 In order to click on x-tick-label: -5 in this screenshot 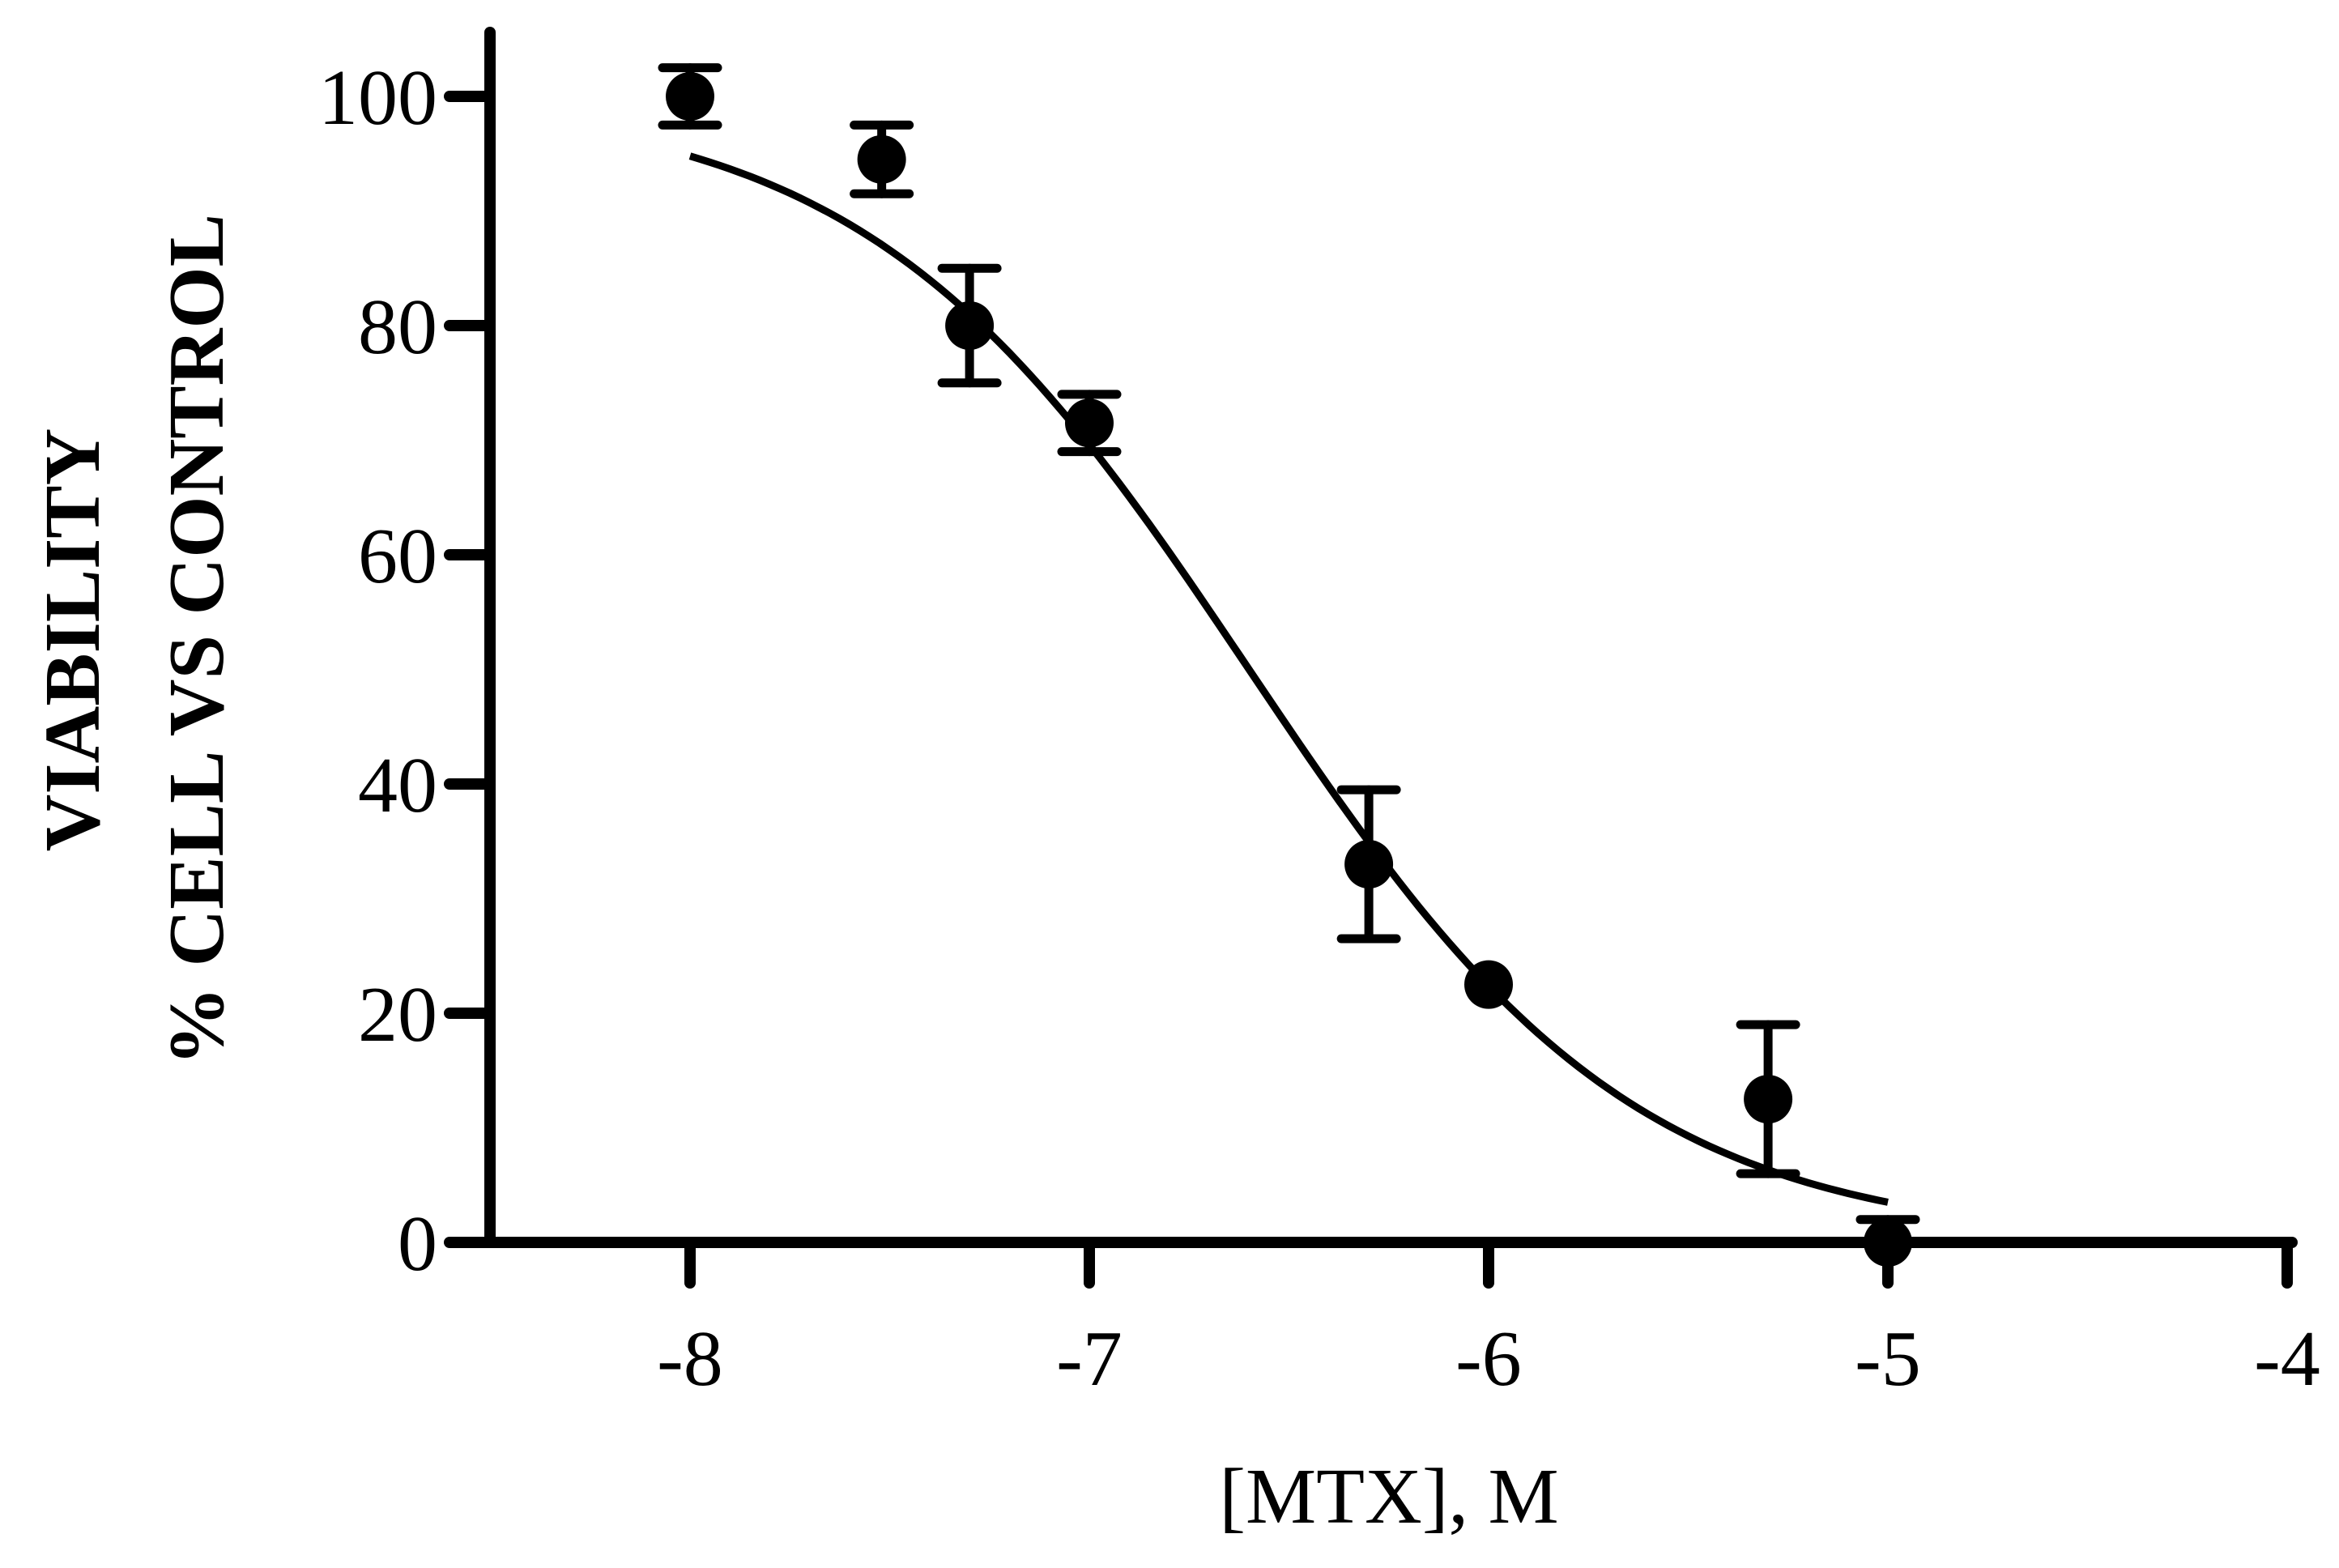, I will do `click(1888, 1359)`.